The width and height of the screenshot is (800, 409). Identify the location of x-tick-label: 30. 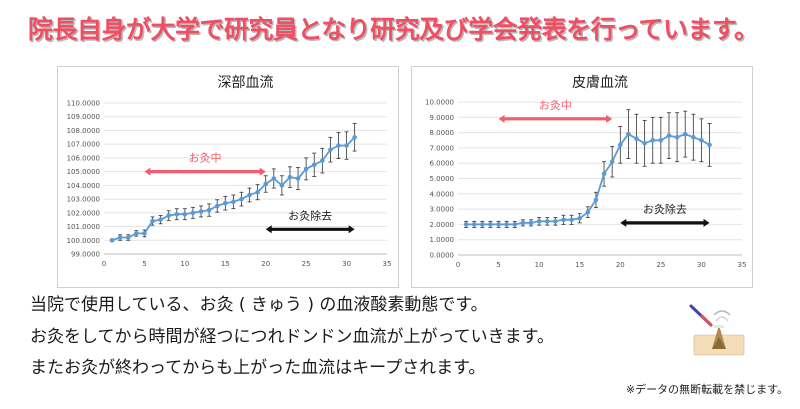
(701, 265).